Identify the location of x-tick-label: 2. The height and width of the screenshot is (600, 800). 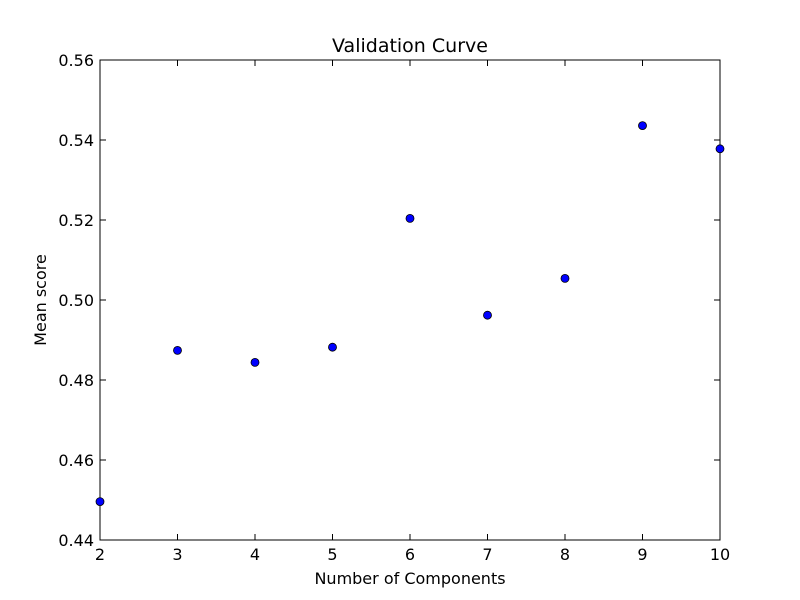
(100, 554).